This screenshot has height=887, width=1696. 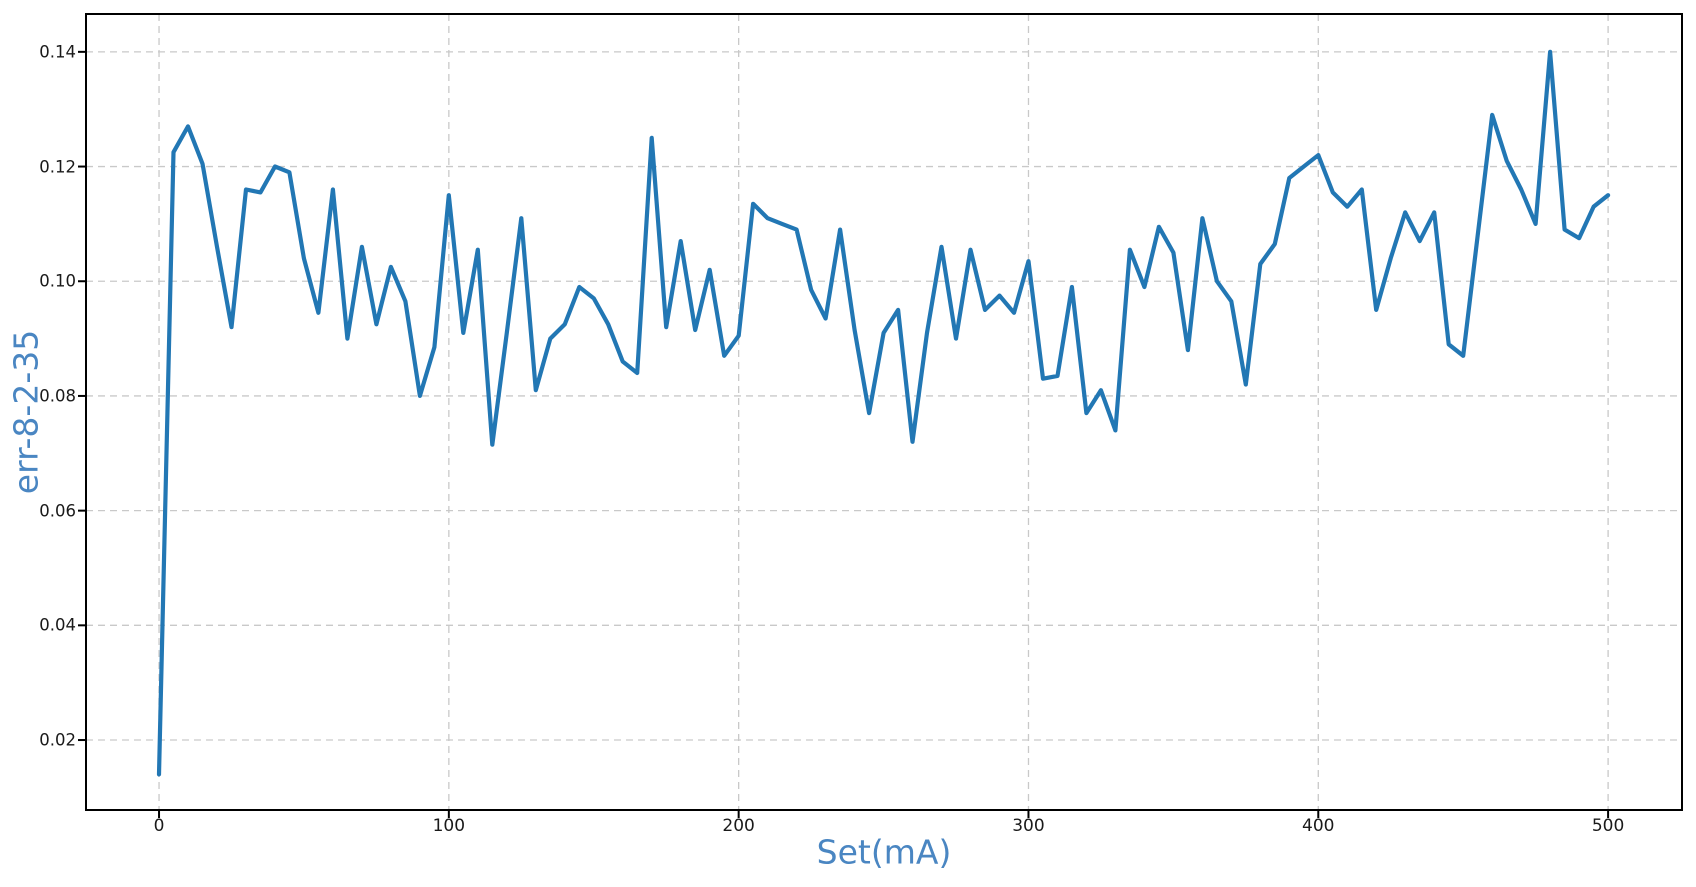 What do you see at coordinates (1318, 826) in the screenshot?
I see `x-tick-label: 400` at bounding box center [1318, 826].